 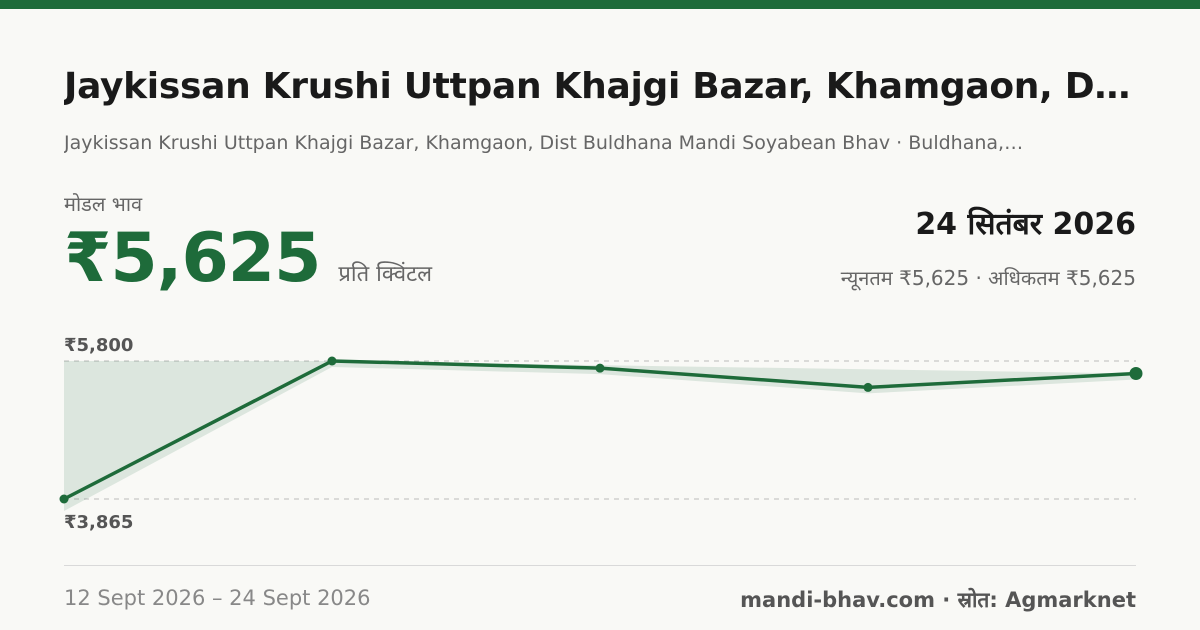 I want to click on y-axis-min-label: ₹3,865, so click(x=98, y=522).